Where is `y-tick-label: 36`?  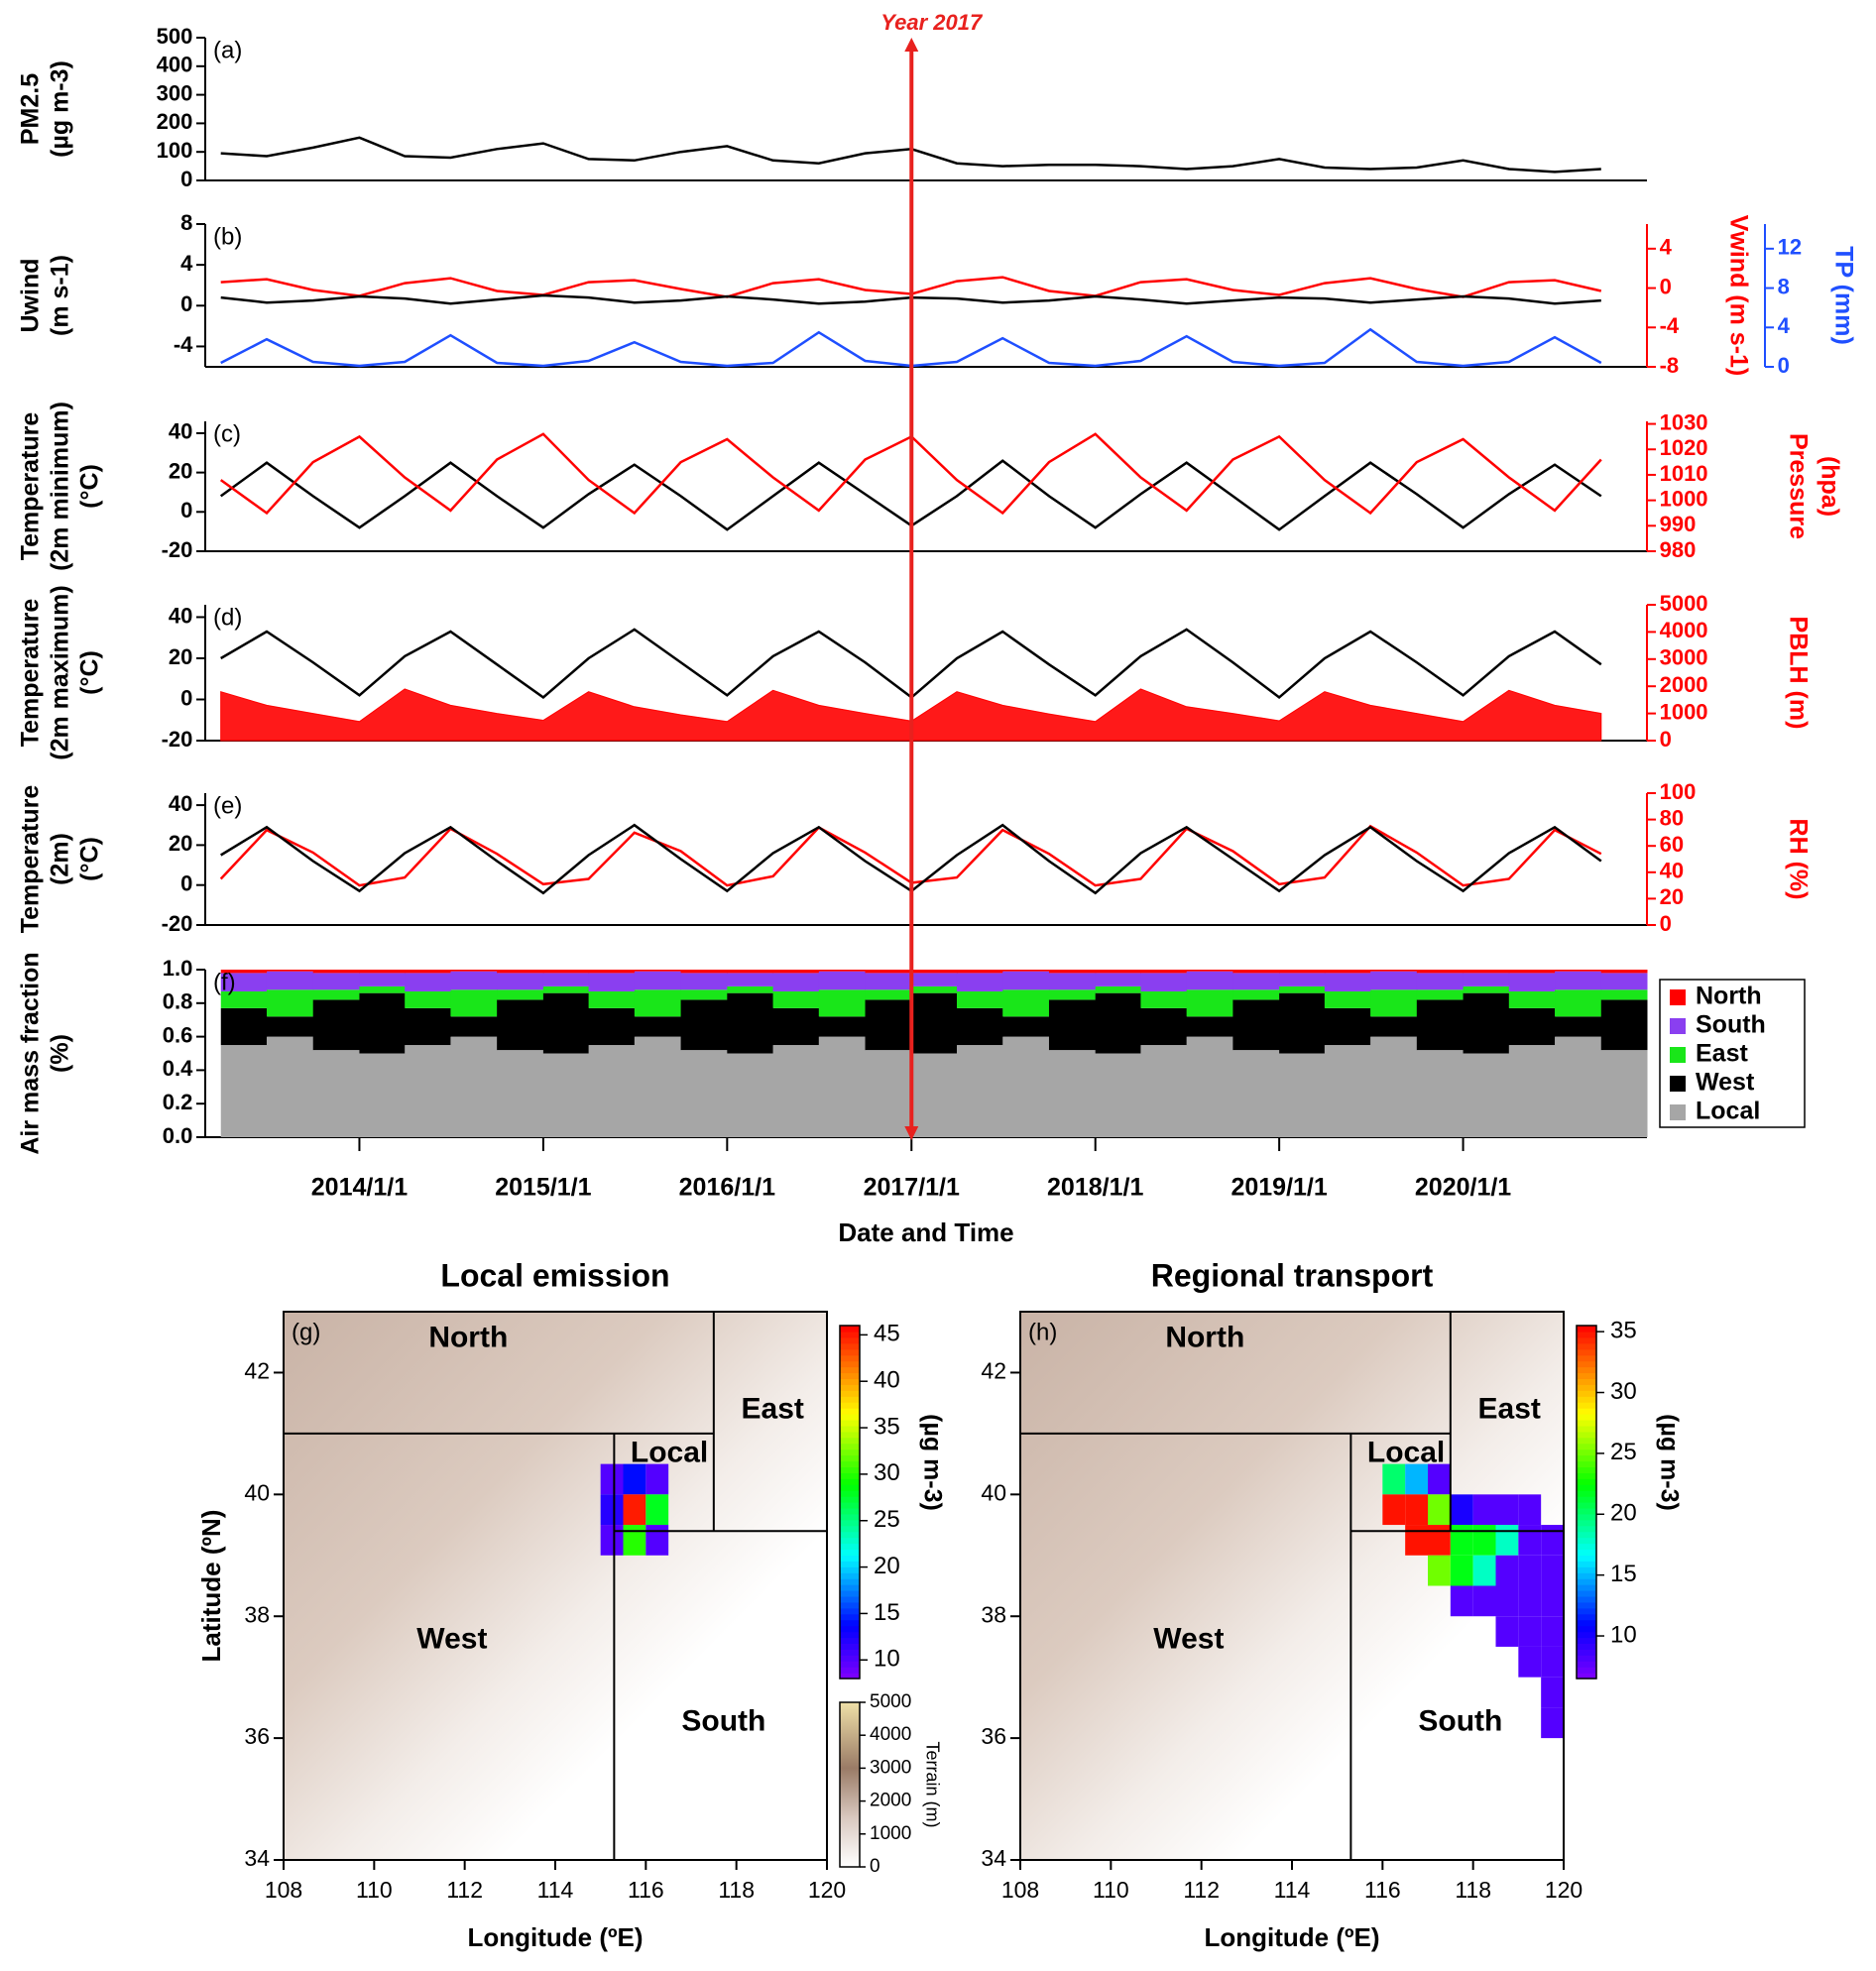 y-tick-label: 36 is located at coordinates (257, 1736).